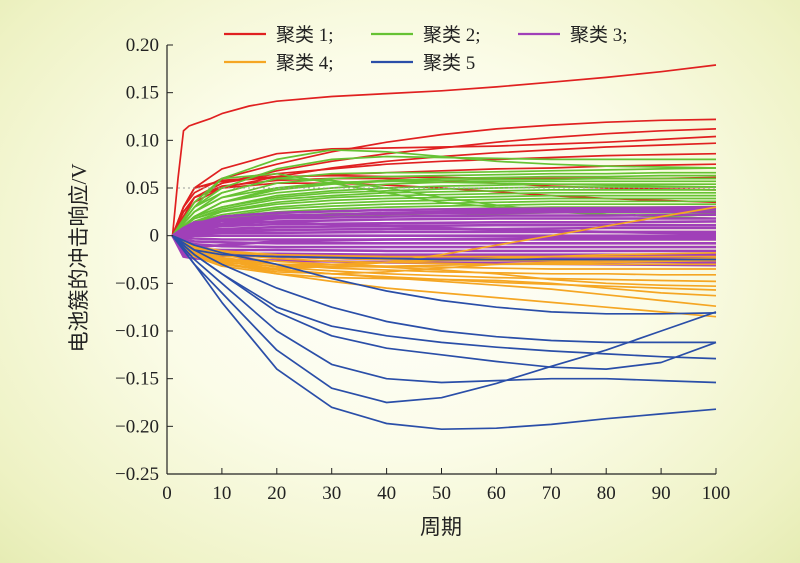  What do you see at coordinates (305, 63) in the screenshot?
I see `legend-label: 聚类 4;` at bounding box center [305, 63].